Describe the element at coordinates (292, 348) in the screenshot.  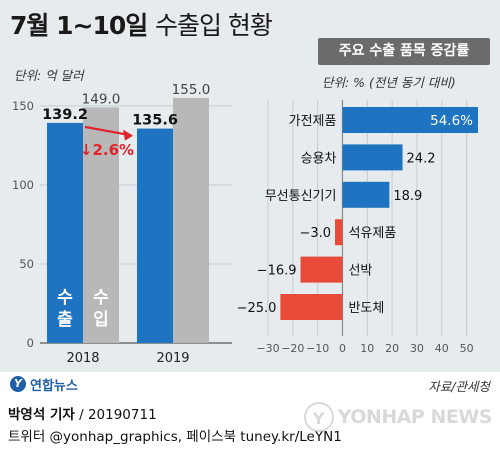
I see `right-tick-label: −20` at that location.